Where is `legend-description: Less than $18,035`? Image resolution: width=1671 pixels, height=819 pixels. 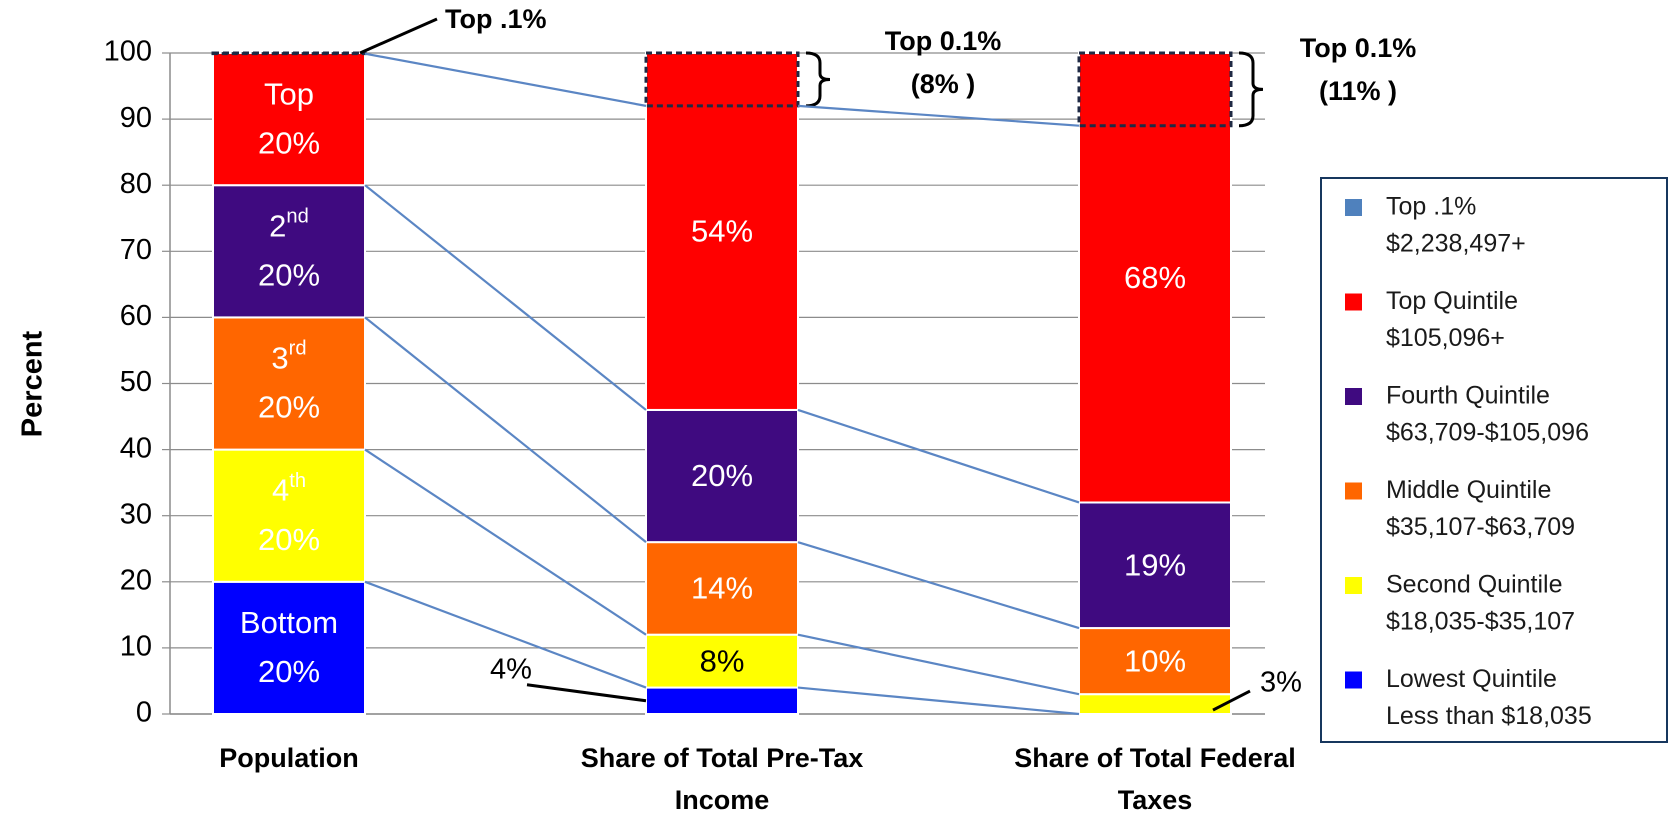
legend-description: Less than $18,035 is located at coordinates (1489, 716).